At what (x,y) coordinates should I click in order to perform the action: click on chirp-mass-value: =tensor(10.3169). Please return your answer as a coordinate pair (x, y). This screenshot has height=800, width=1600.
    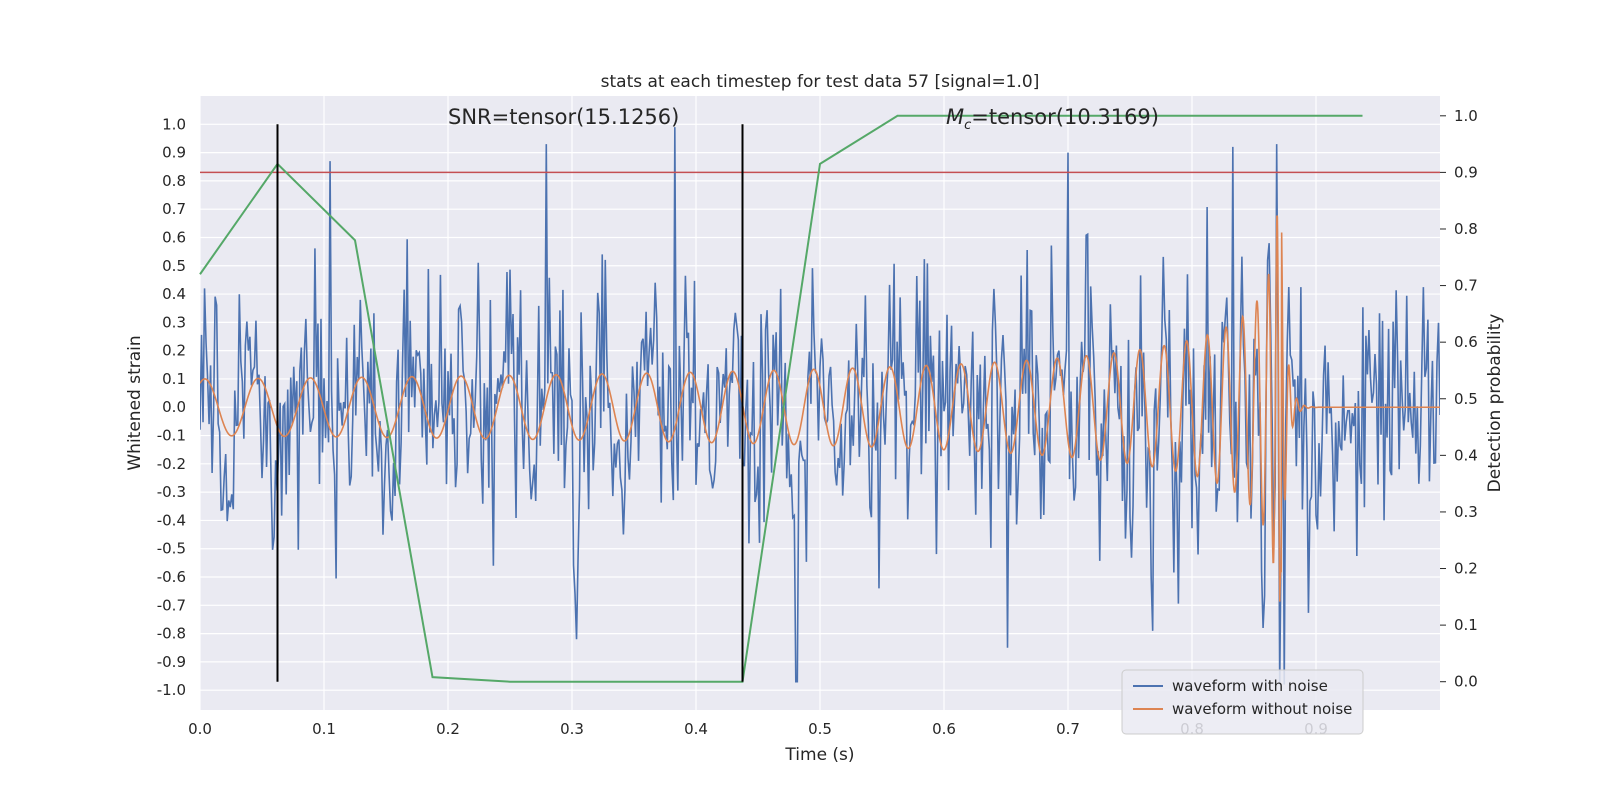
    Looking at the image, I should click on (1065, 117).